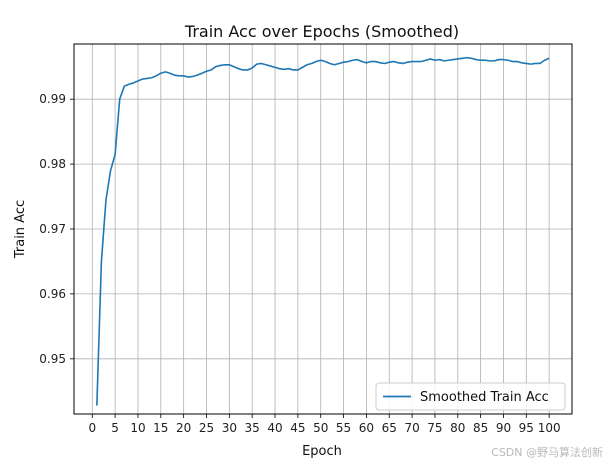  I want to click on y-tick-label: 0.97, so click(52, 229).